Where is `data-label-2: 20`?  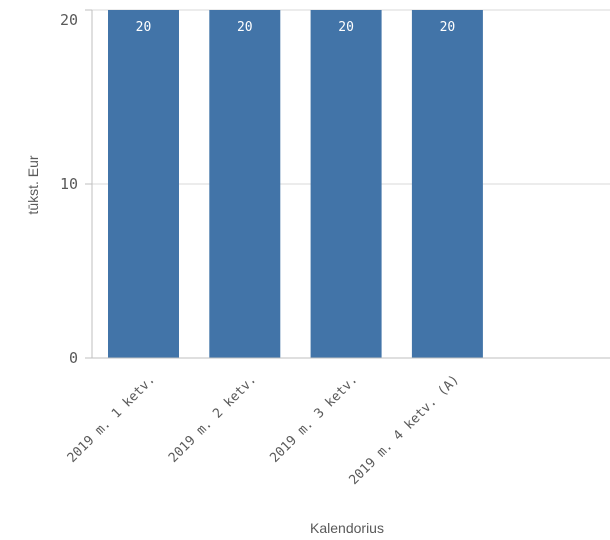
data-label-2: 20 is located at coordinates (245, 27).